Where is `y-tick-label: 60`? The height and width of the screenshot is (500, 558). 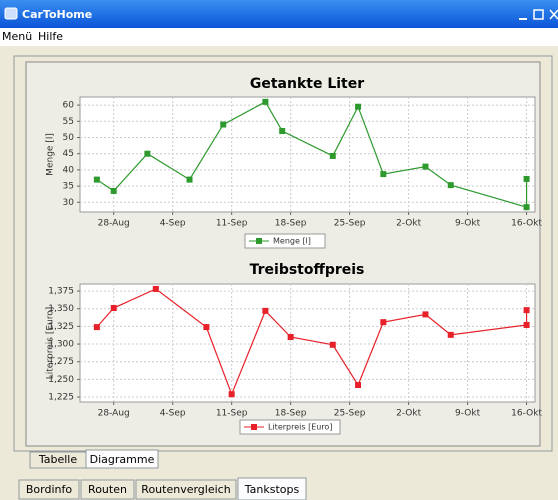 y-tick-label: 60 is located at coordinates (69, 106).